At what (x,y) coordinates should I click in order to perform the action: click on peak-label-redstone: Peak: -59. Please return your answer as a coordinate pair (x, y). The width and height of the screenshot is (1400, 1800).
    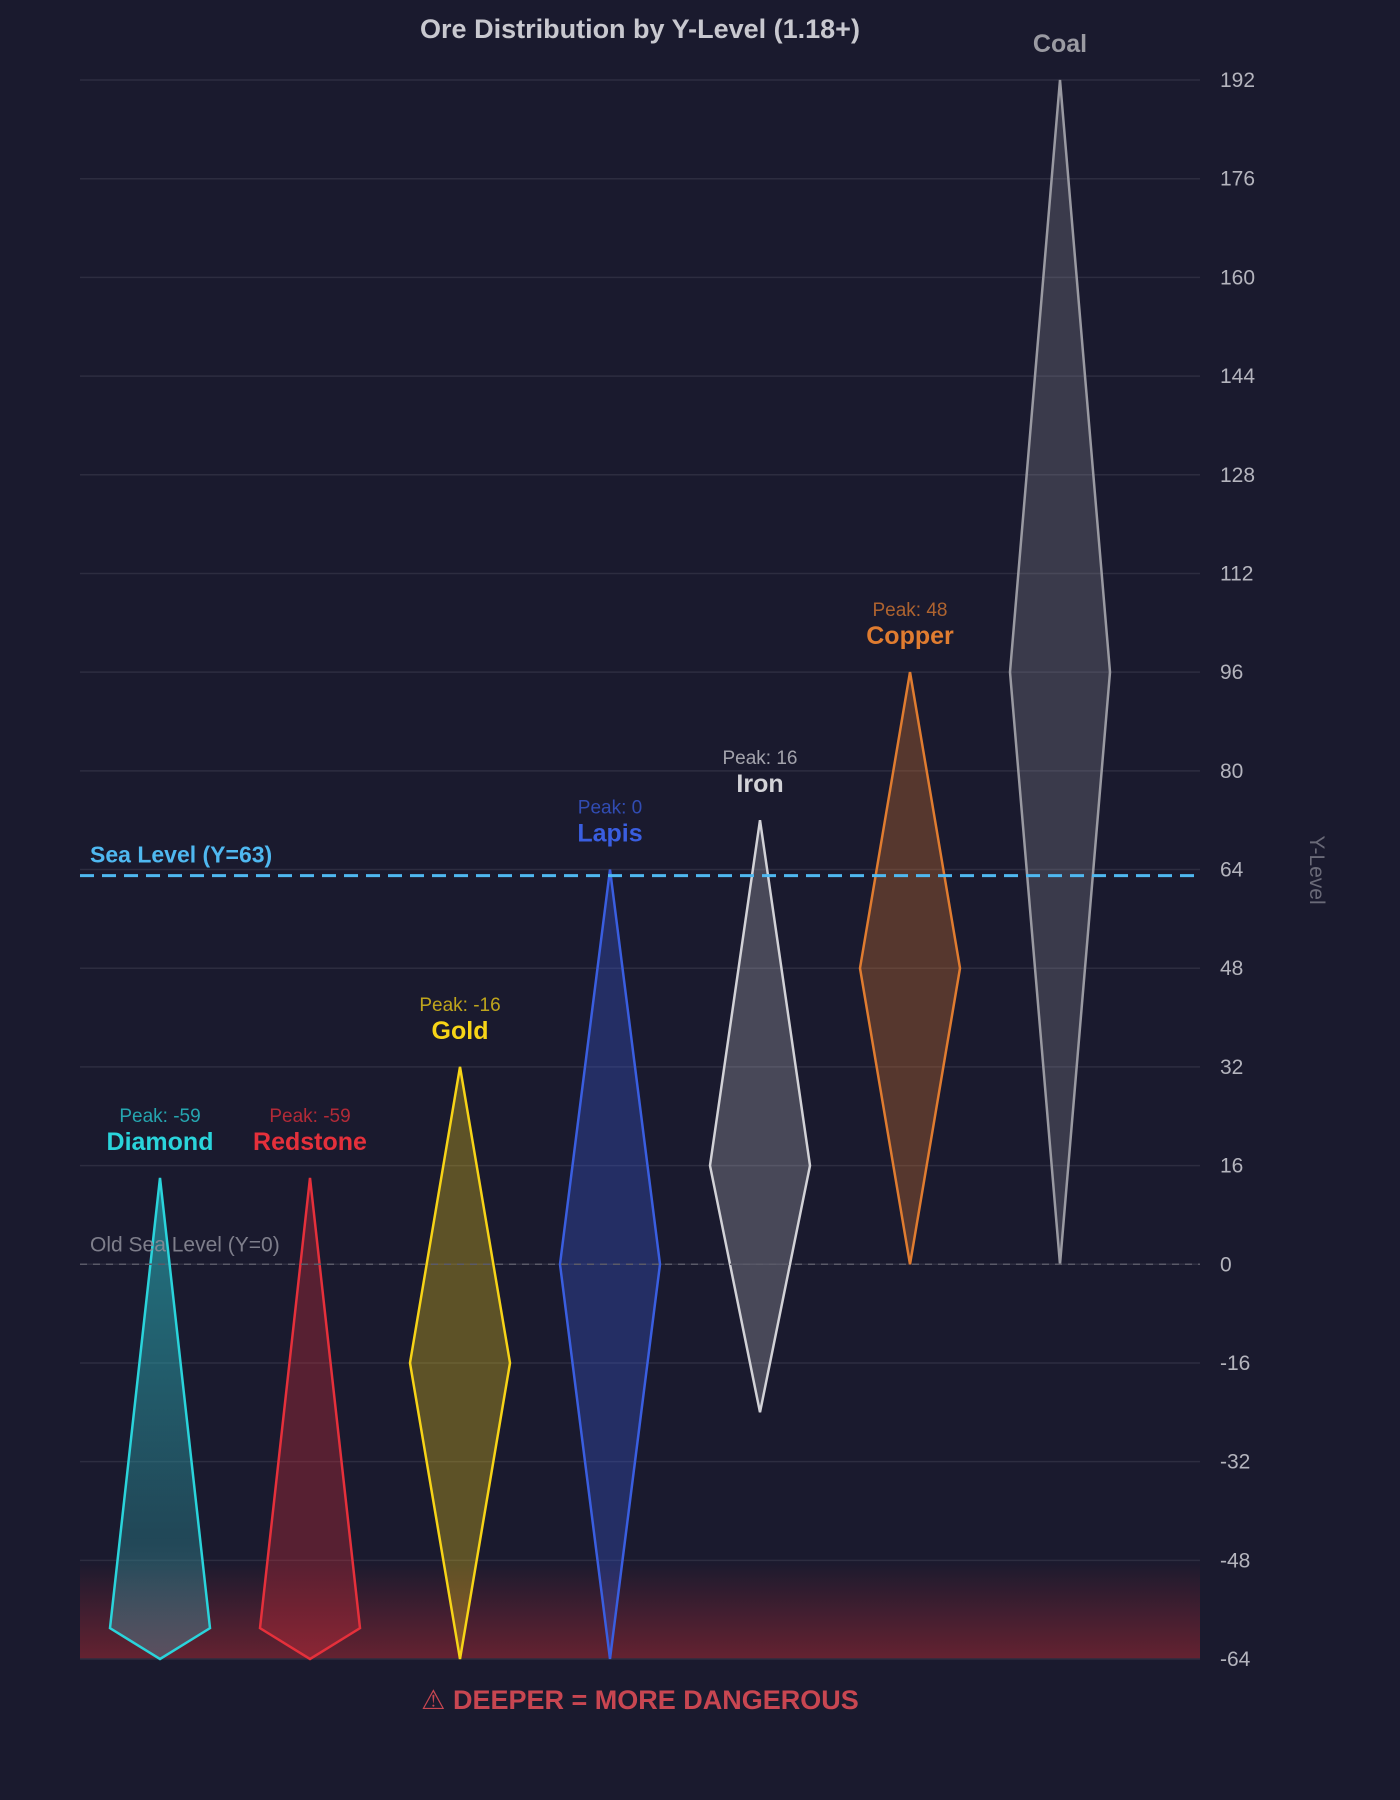
    Looking at the image, I should click on (309, 1116).